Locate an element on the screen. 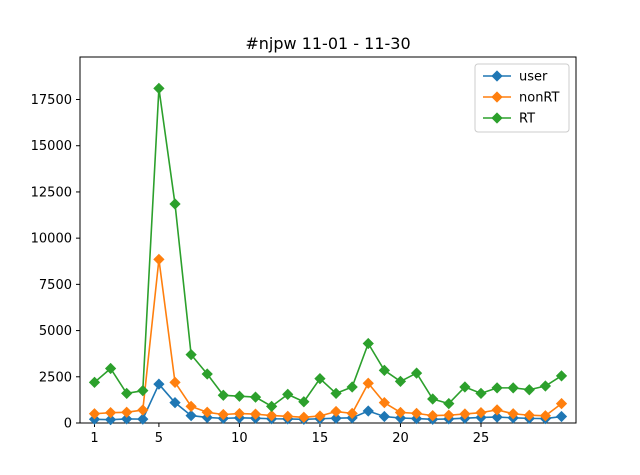 The height and width of the screenshot is (475, 640). y-tick-label: 10000 is located at coordinates (51, 239).